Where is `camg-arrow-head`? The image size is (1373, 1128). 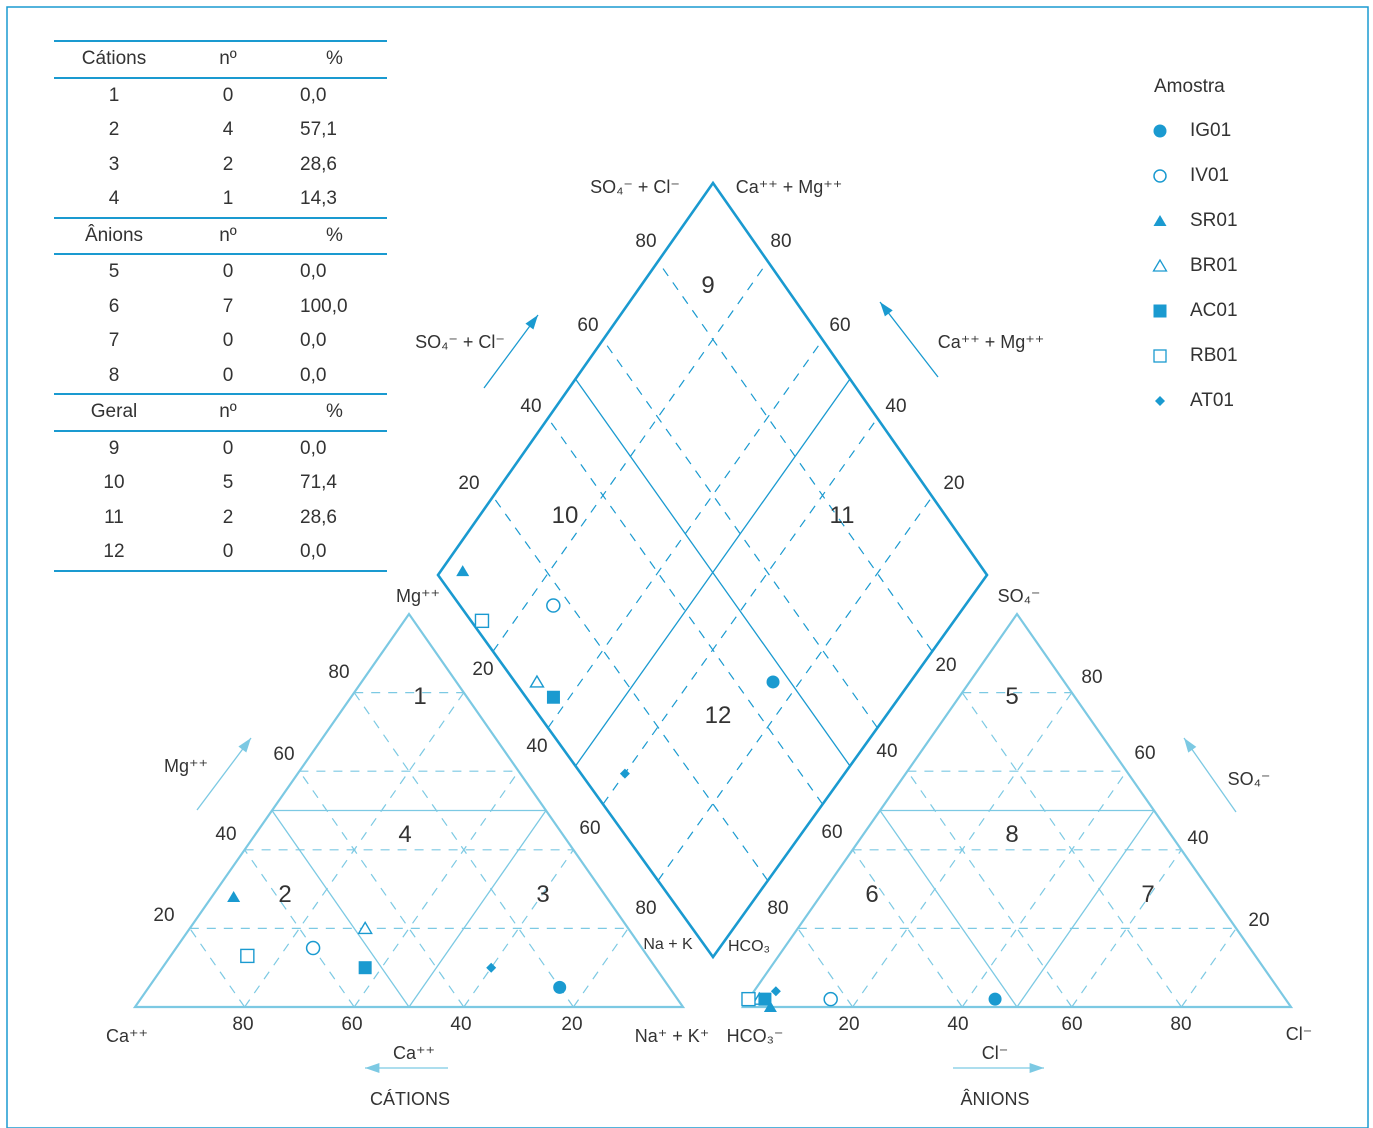
camg-arrow-head is located at coordinates (886, 309).